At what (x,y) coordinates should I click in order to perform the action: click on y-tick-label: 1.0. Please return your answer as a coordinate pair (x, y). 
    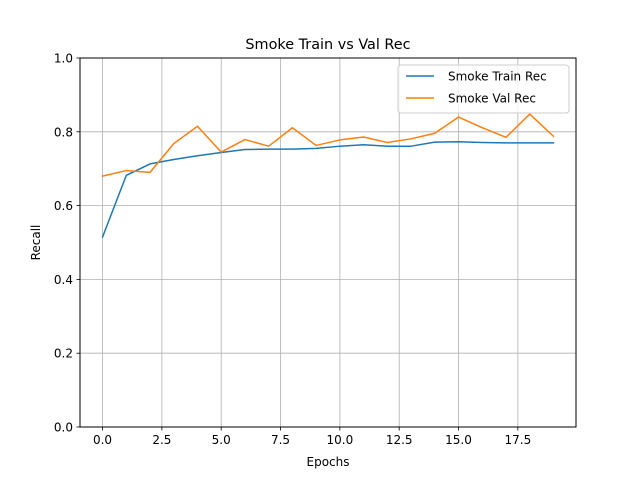
    Looking at the image, I should click on (63, 59).